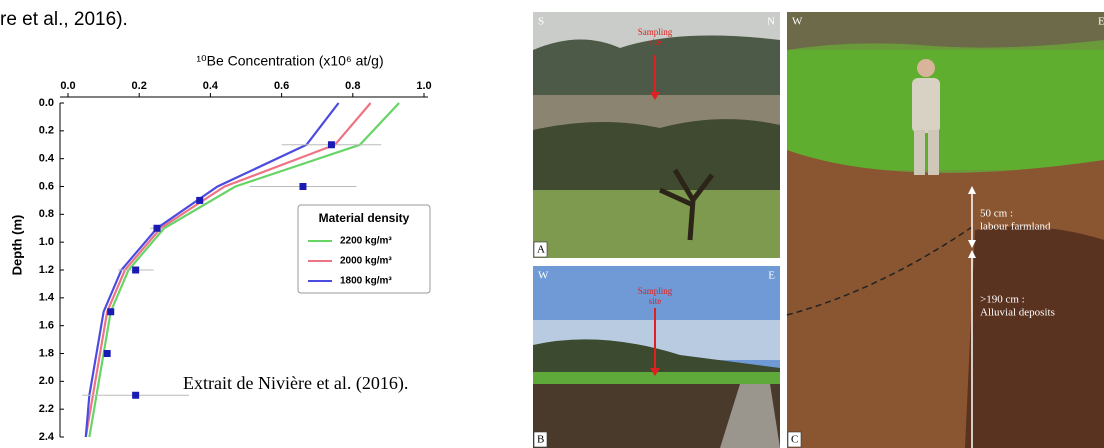  Describe the element at coordinates (540, 440) in the screenshot. I see `photo-letter: B` at that location.